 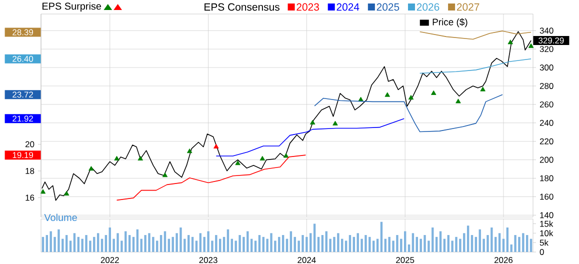 I want to click on legend-title: EPS Consensus, so click(x=242, y=7).